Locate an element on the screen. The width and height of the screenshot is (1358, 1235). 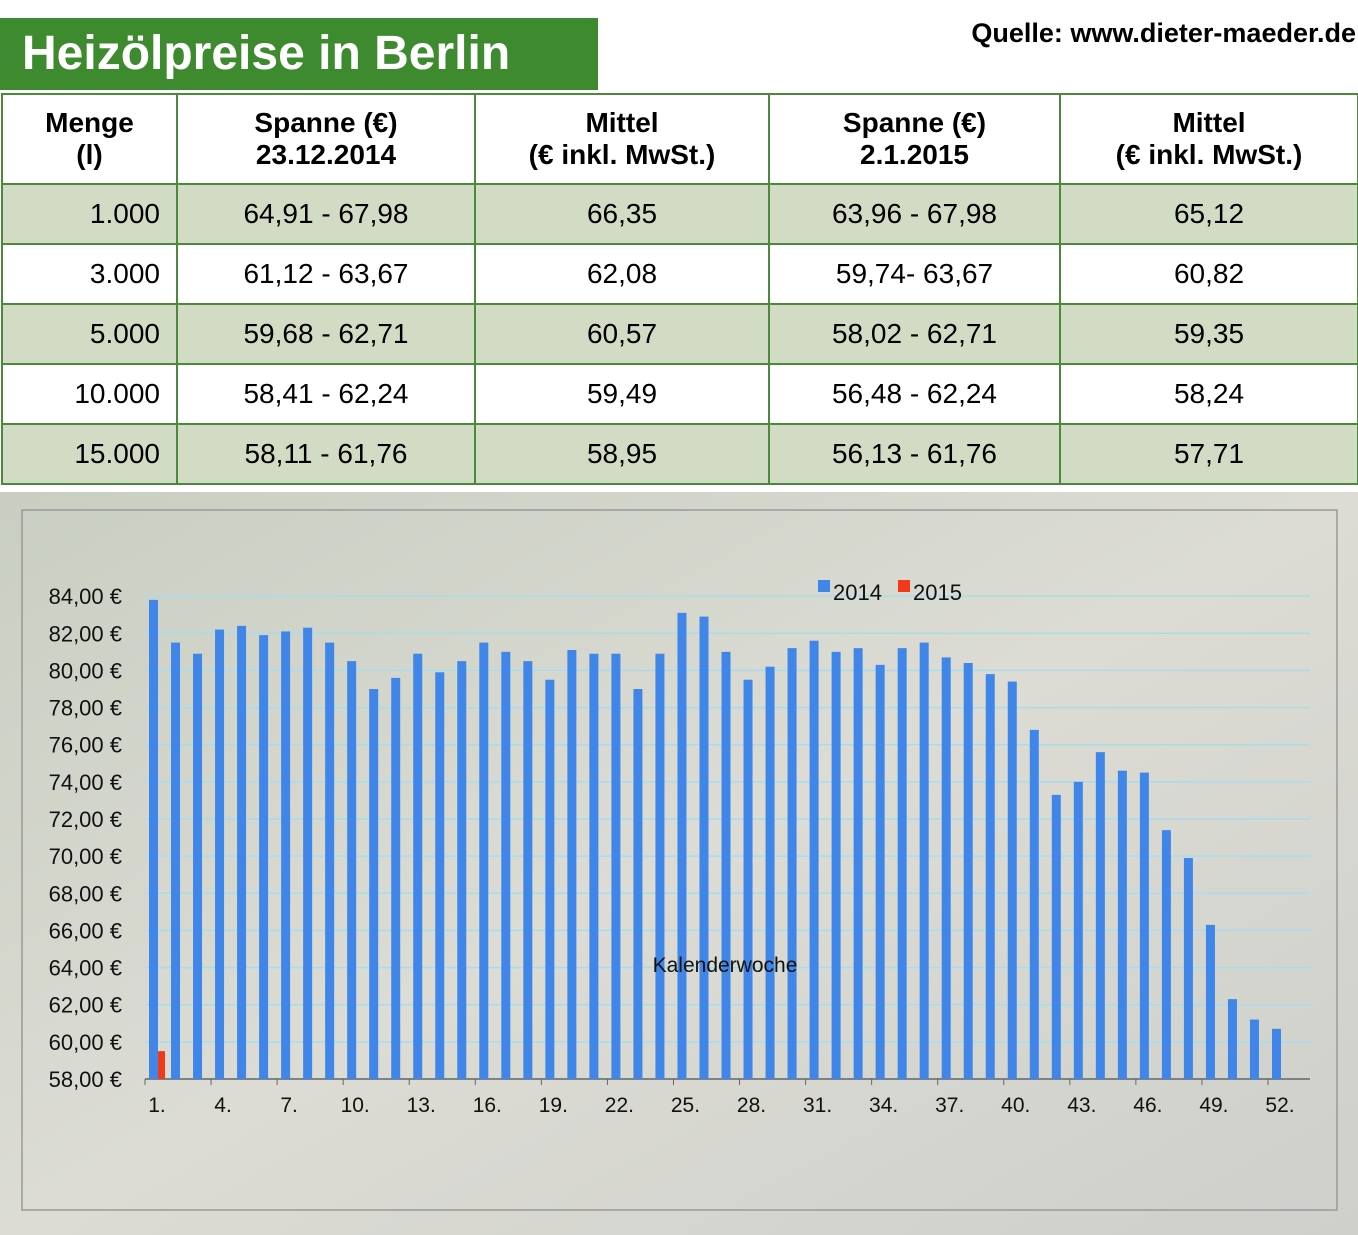
x-tick-label: 19. is located at coordinates (553, 1105).